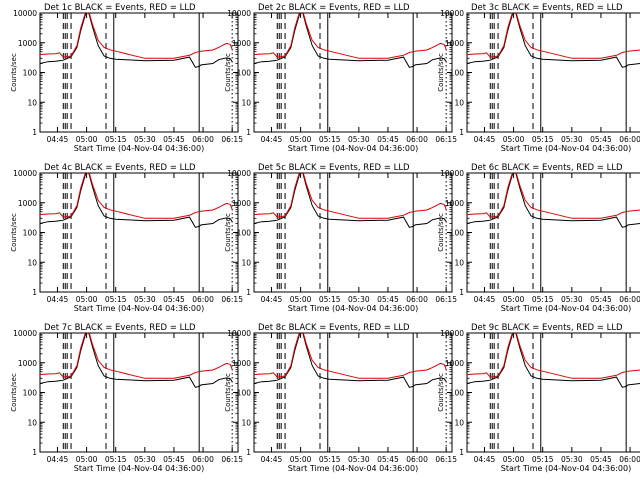 The height and width of the screenshot is (480, 640). What do you see at coordinates (547, 168) in the screenshot?
I see `panel-title: Det 6c BLACK = Events, RED = LLD` at bounding box center [547, 168].